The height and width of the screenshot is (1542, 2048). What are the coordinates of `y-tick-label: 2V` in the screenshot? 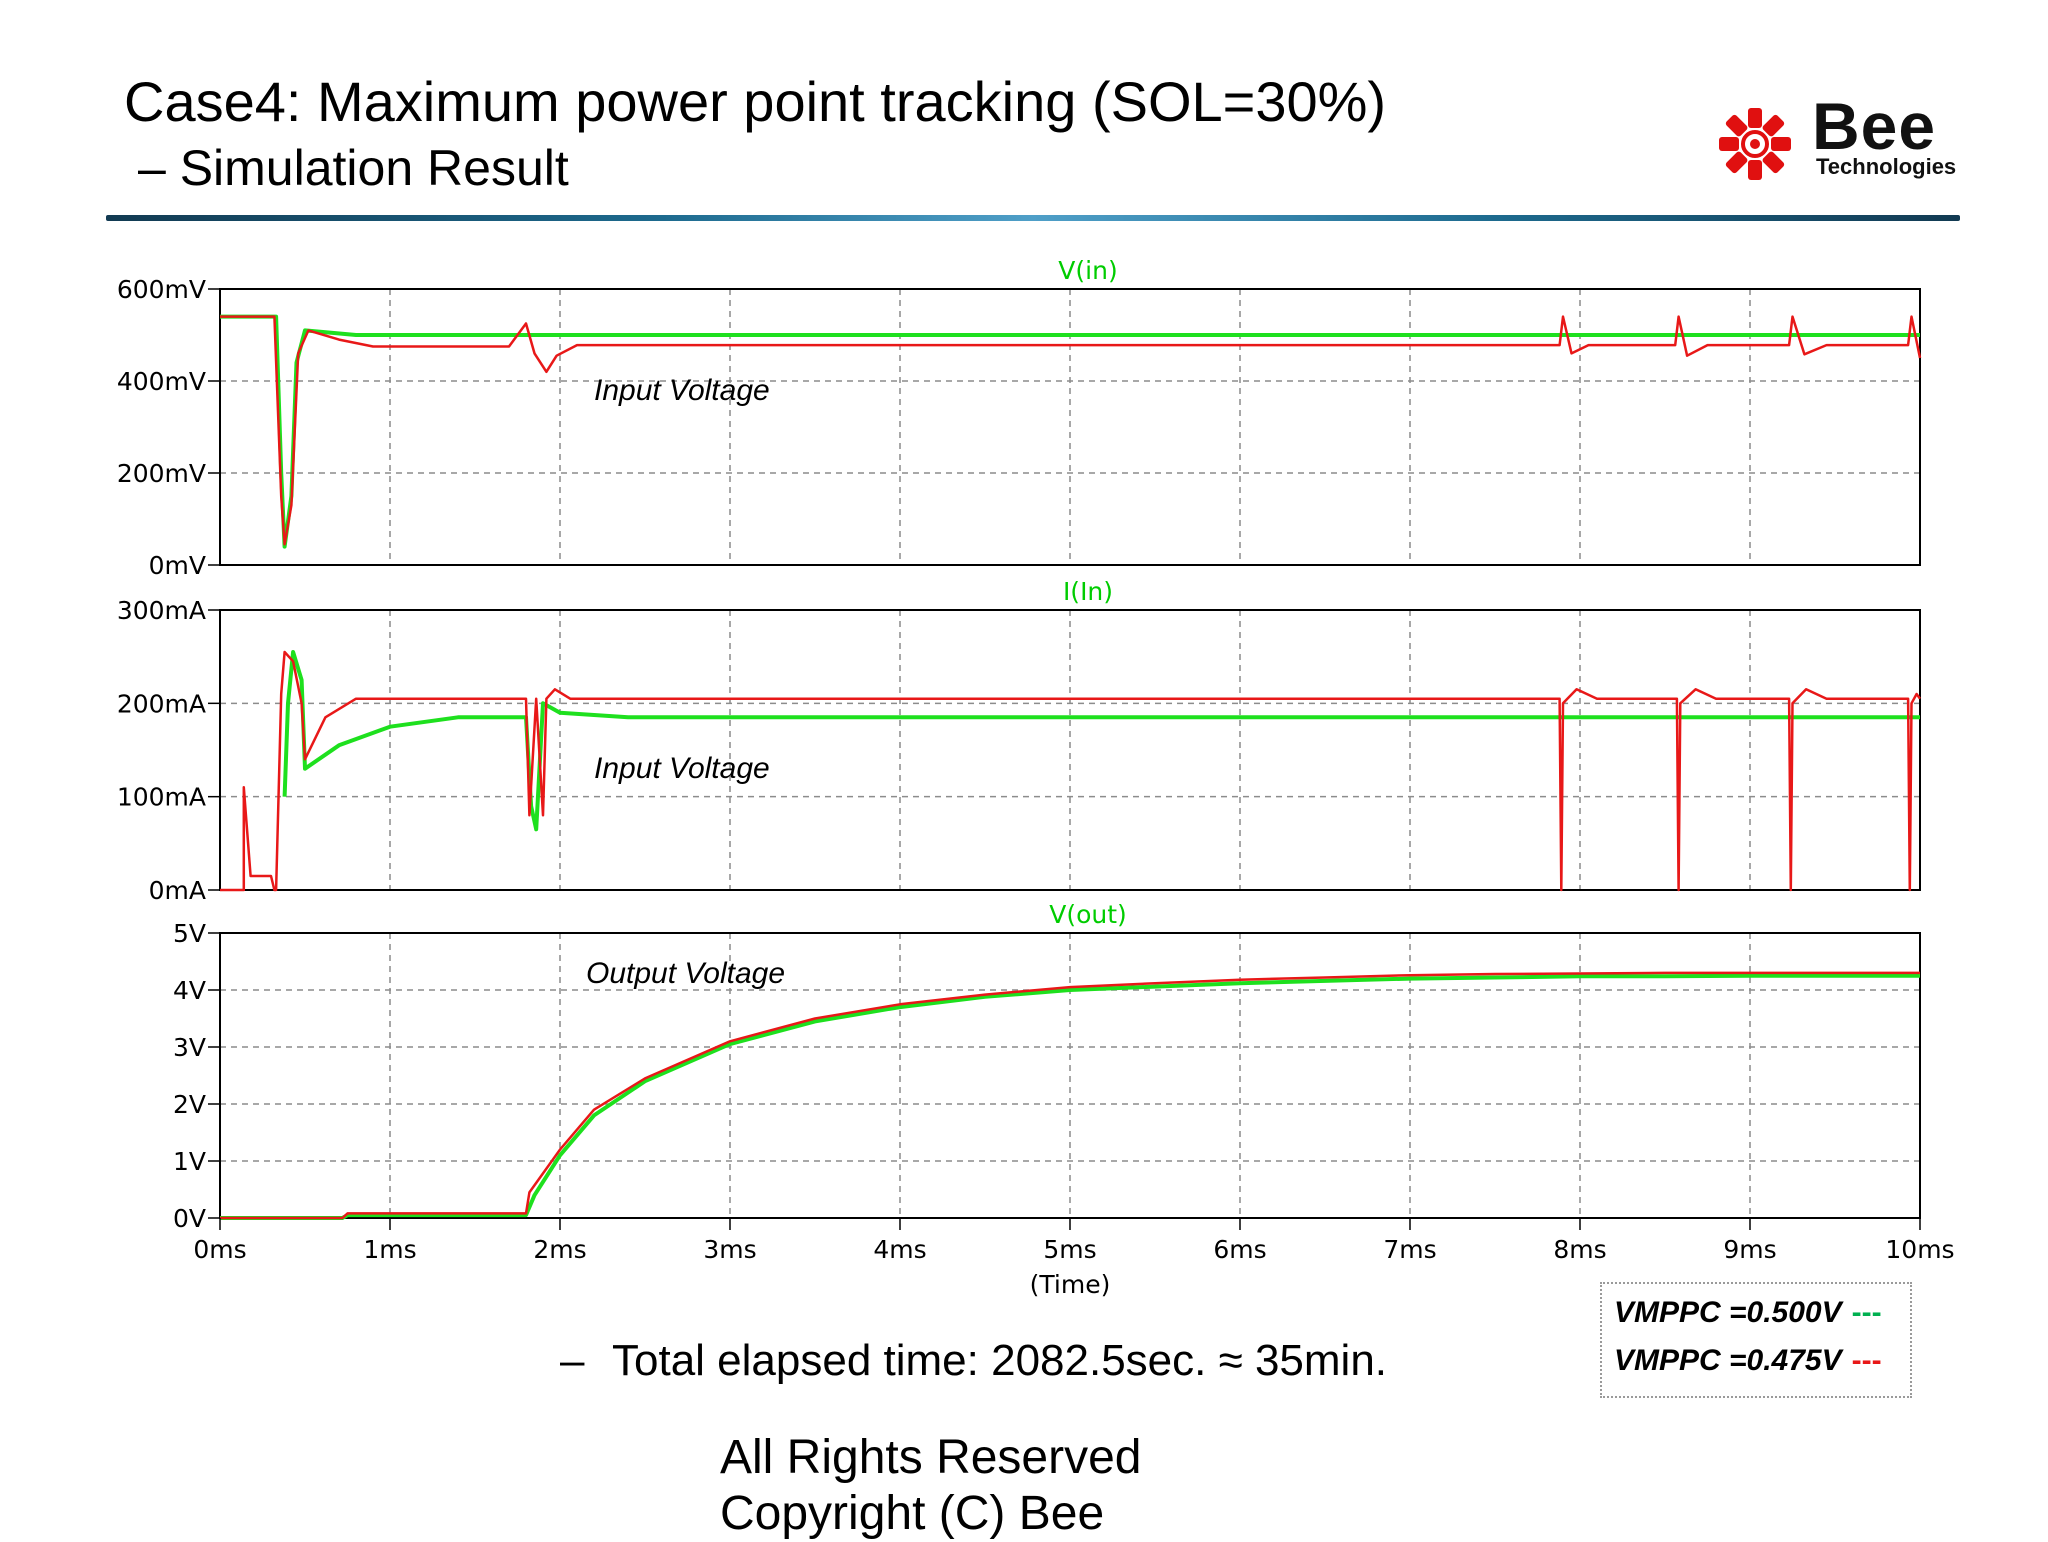 It's located at (189, 1104).